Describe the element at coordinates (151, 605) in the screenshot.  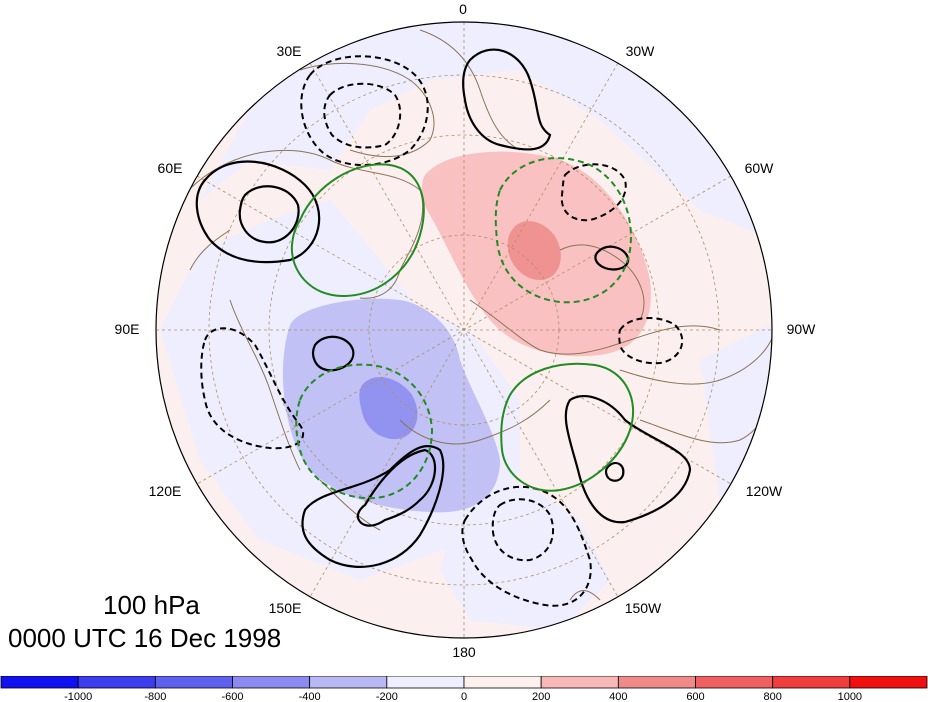
I see `pressure-level-title: 100 hPa` at that location.